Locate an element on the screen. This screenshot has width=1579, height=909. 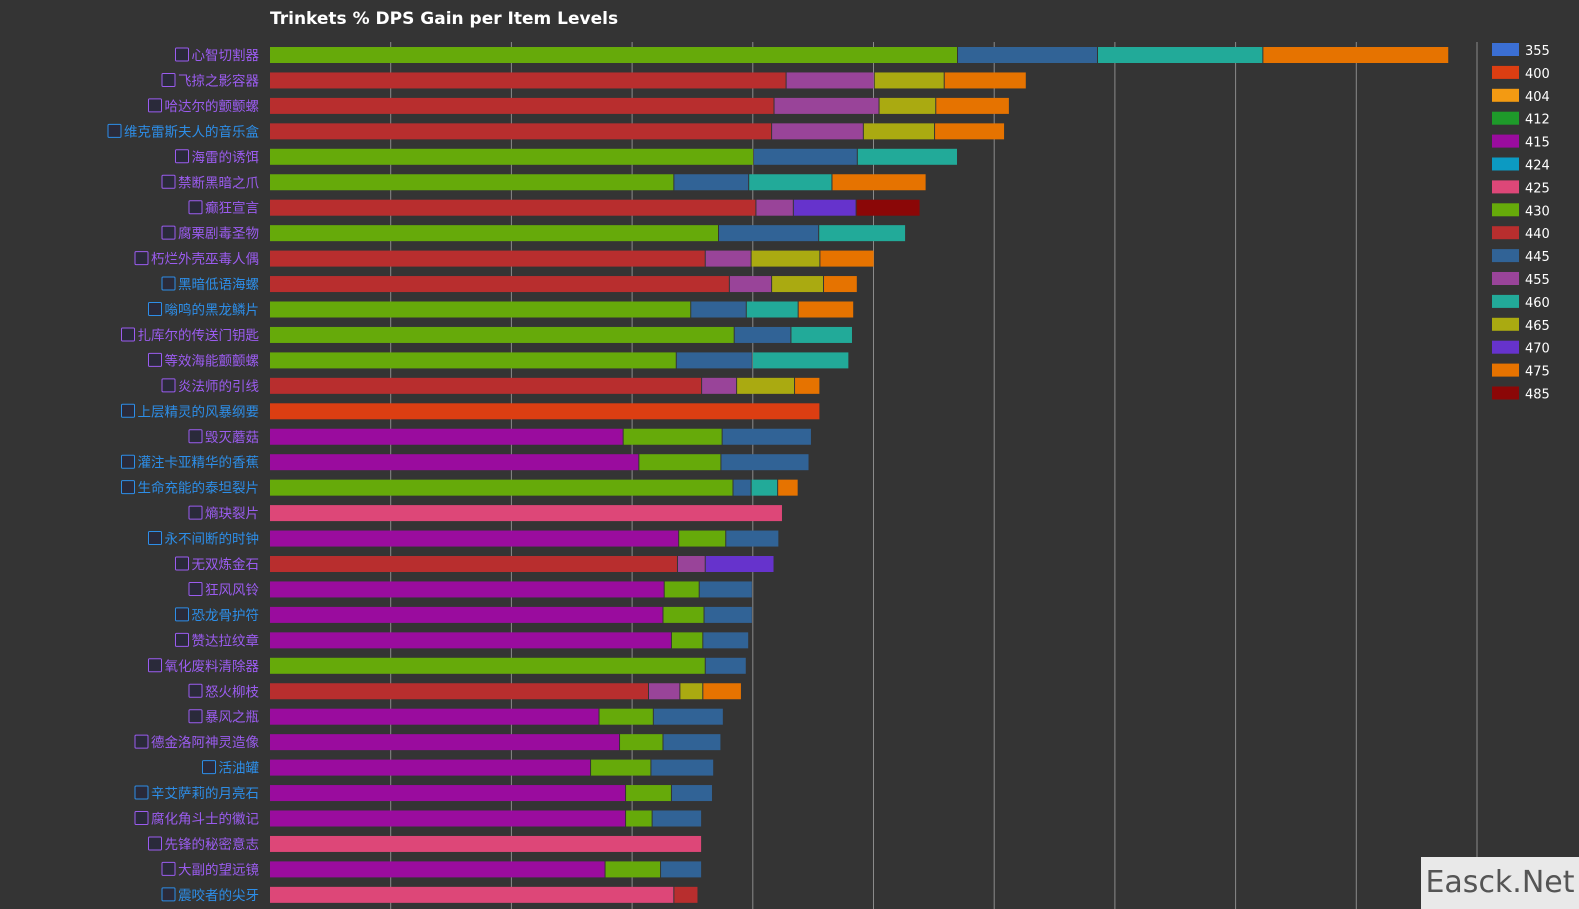
category-label: 扎库尔的传送门钥匙 is located at coordinates (199, 336).